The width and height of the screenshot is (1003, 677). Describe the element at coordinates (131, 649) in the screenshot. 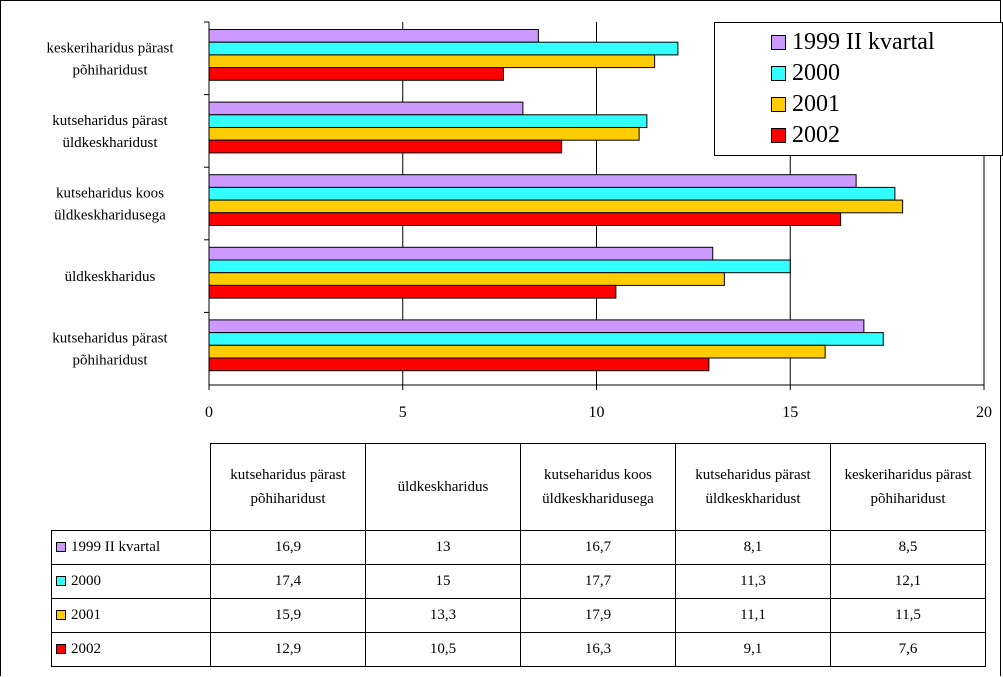

I see `row-label: 2002` at that location.